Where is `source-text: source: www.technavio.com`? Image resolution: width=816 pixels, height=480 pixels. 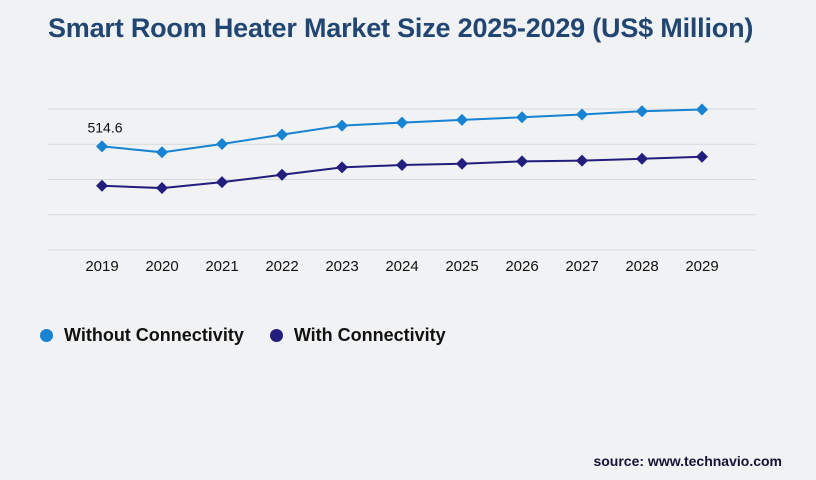
source-text: source: www.technavio.com is located at coordinates (687, 461).